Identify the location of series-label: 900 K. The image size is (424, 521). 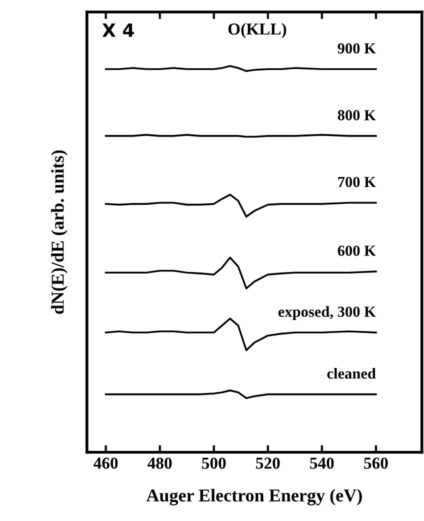
(357, 48).